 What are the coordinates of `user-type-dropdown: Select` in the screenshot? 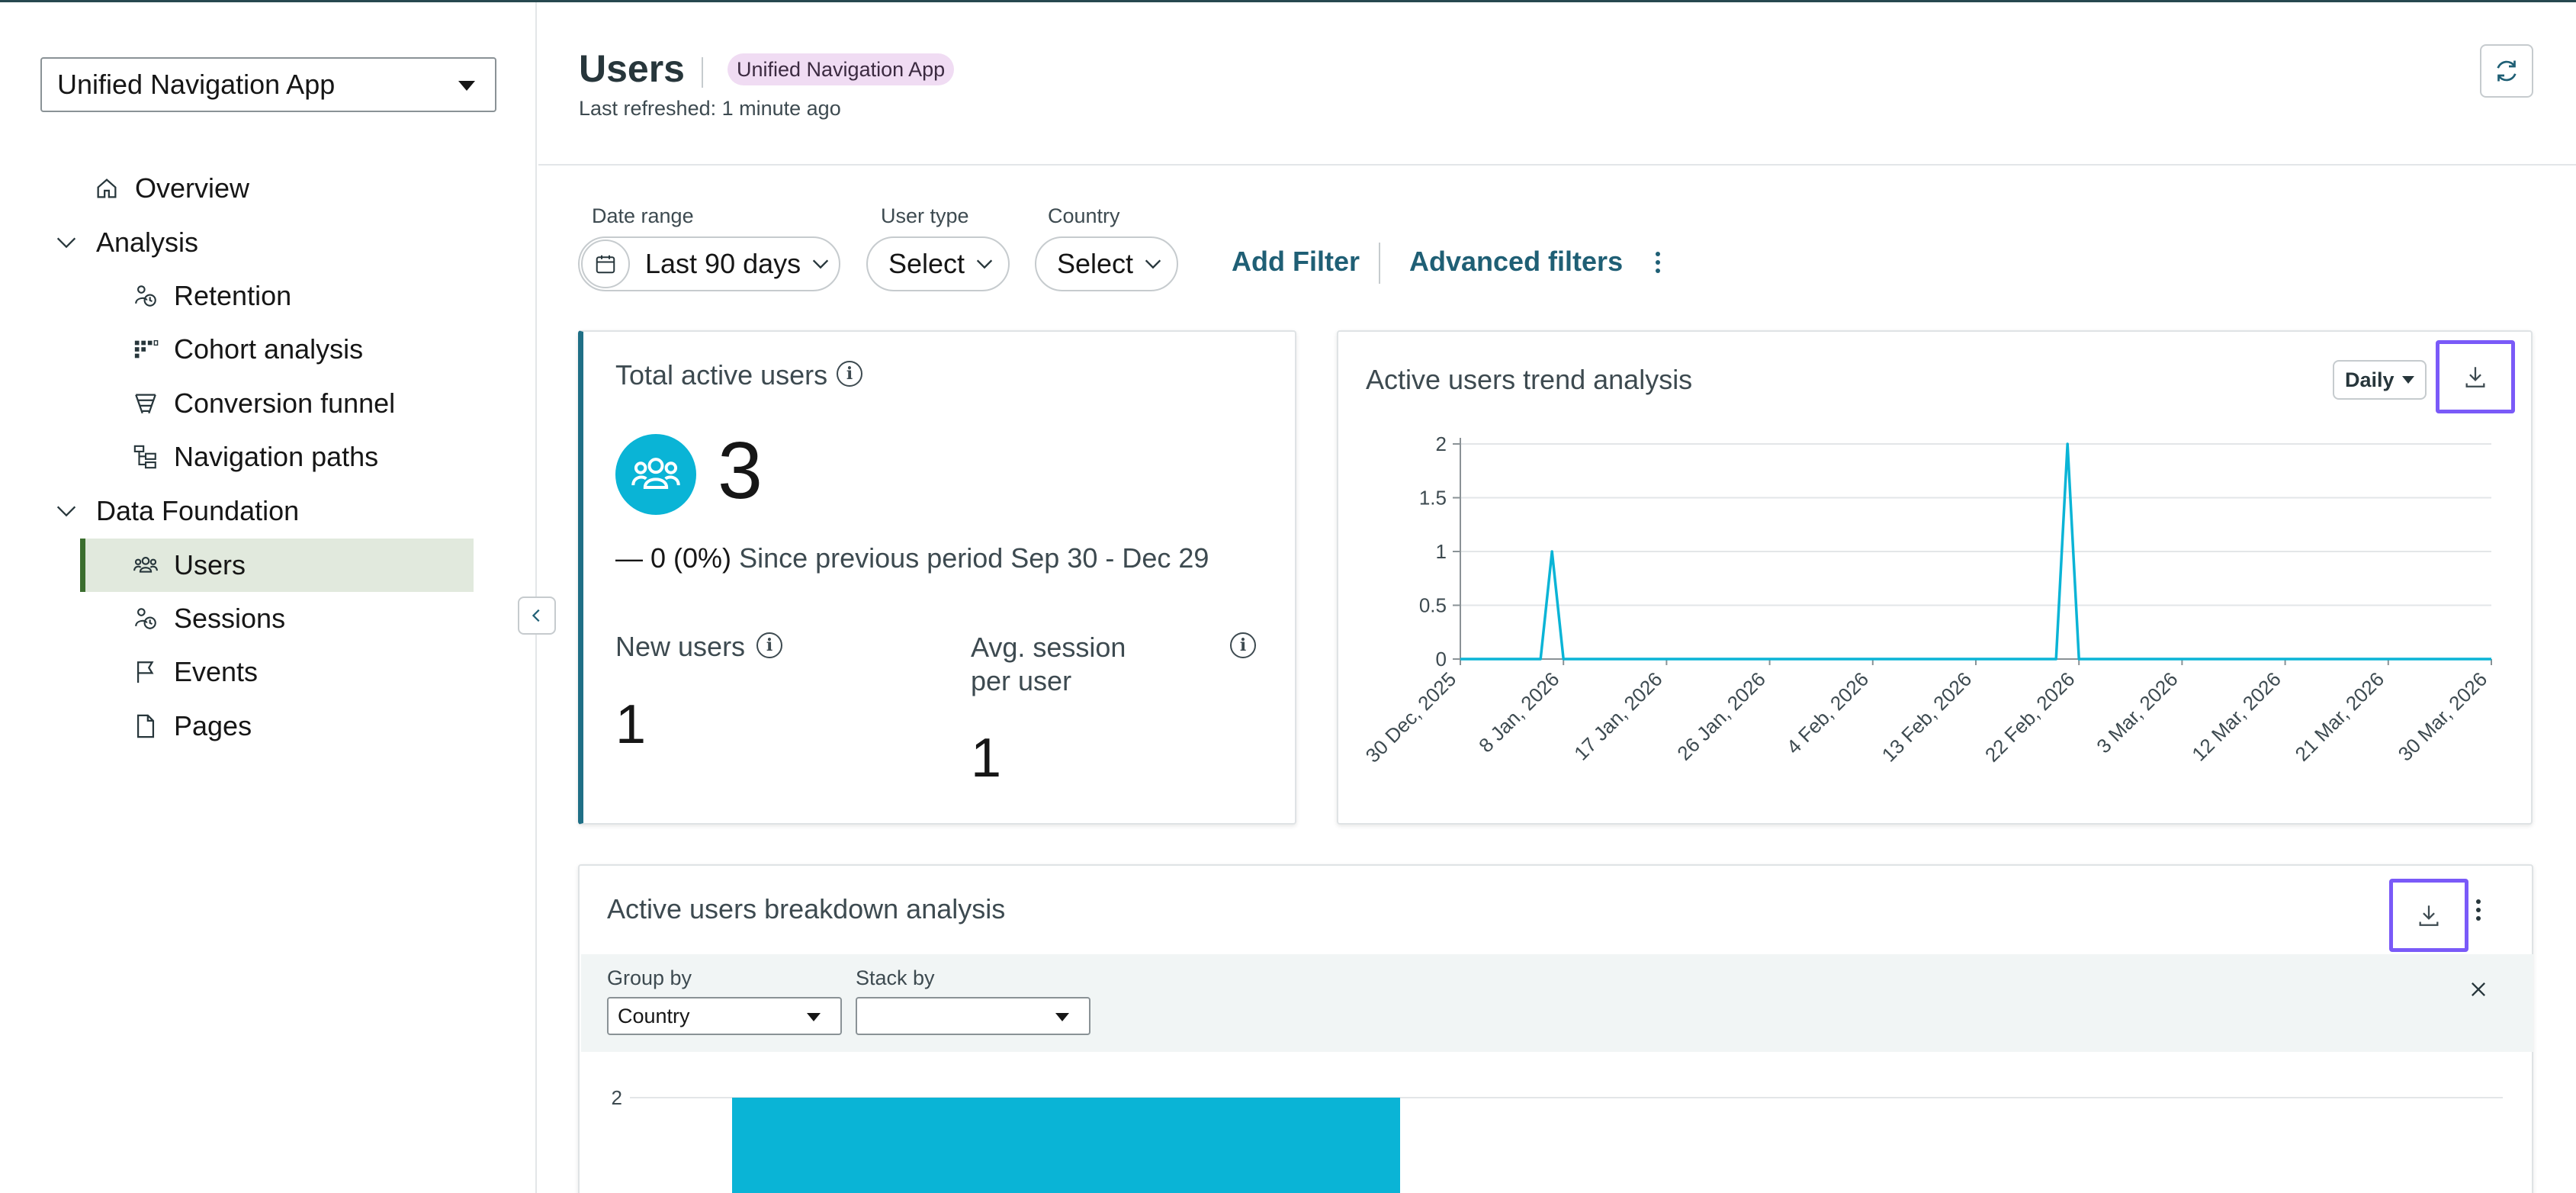 It's located at (938, 263).